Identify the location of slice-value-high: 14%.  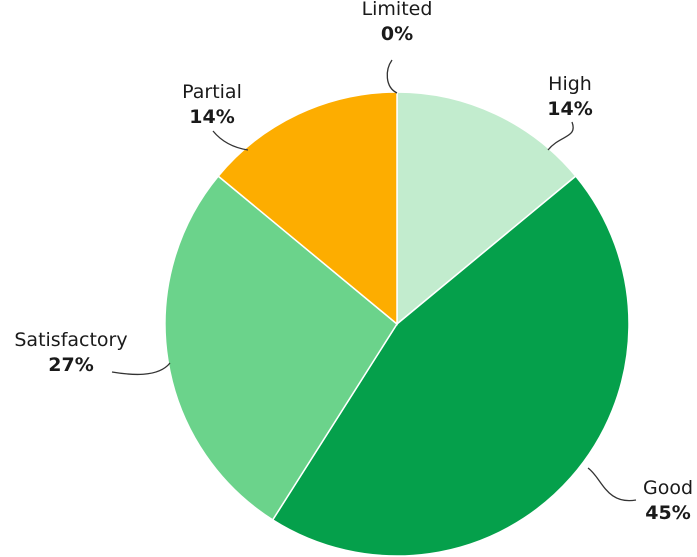
(569, 109).